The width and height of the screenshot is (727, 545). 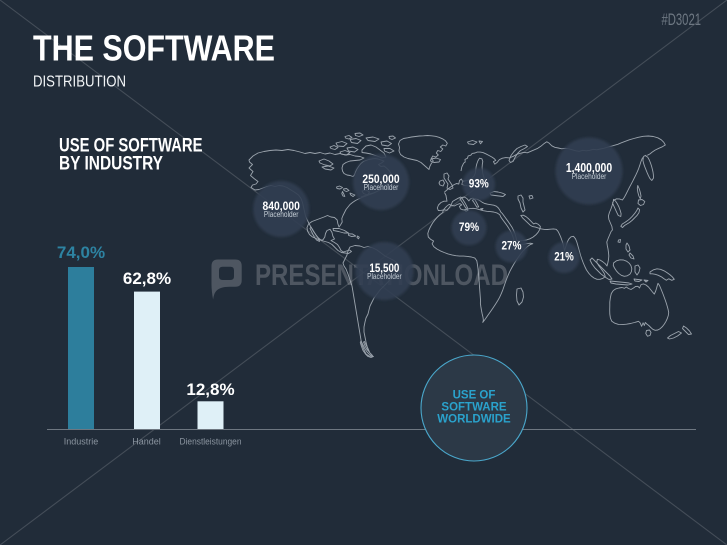 I want to click on svg-text: 79%, so click(x=469, y=227).